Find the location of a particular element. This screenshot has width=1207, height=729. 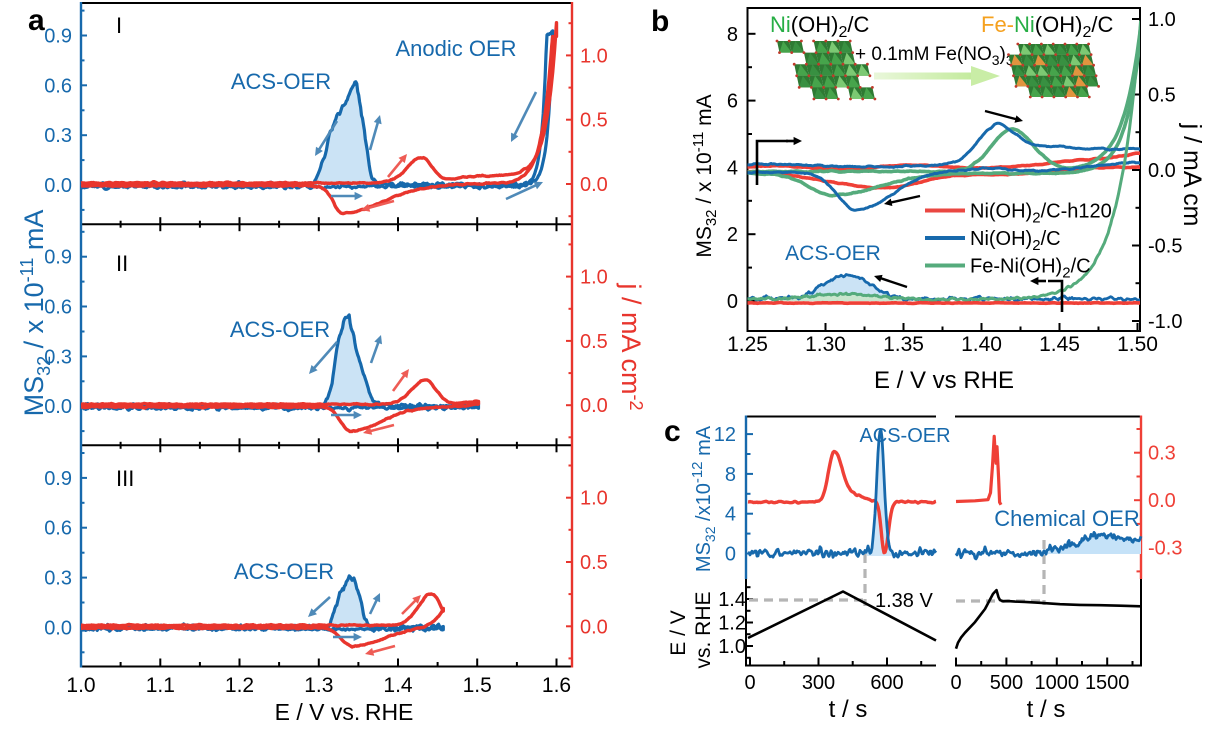

svg-text: Anodic OER is located at coordinates (455, 48).